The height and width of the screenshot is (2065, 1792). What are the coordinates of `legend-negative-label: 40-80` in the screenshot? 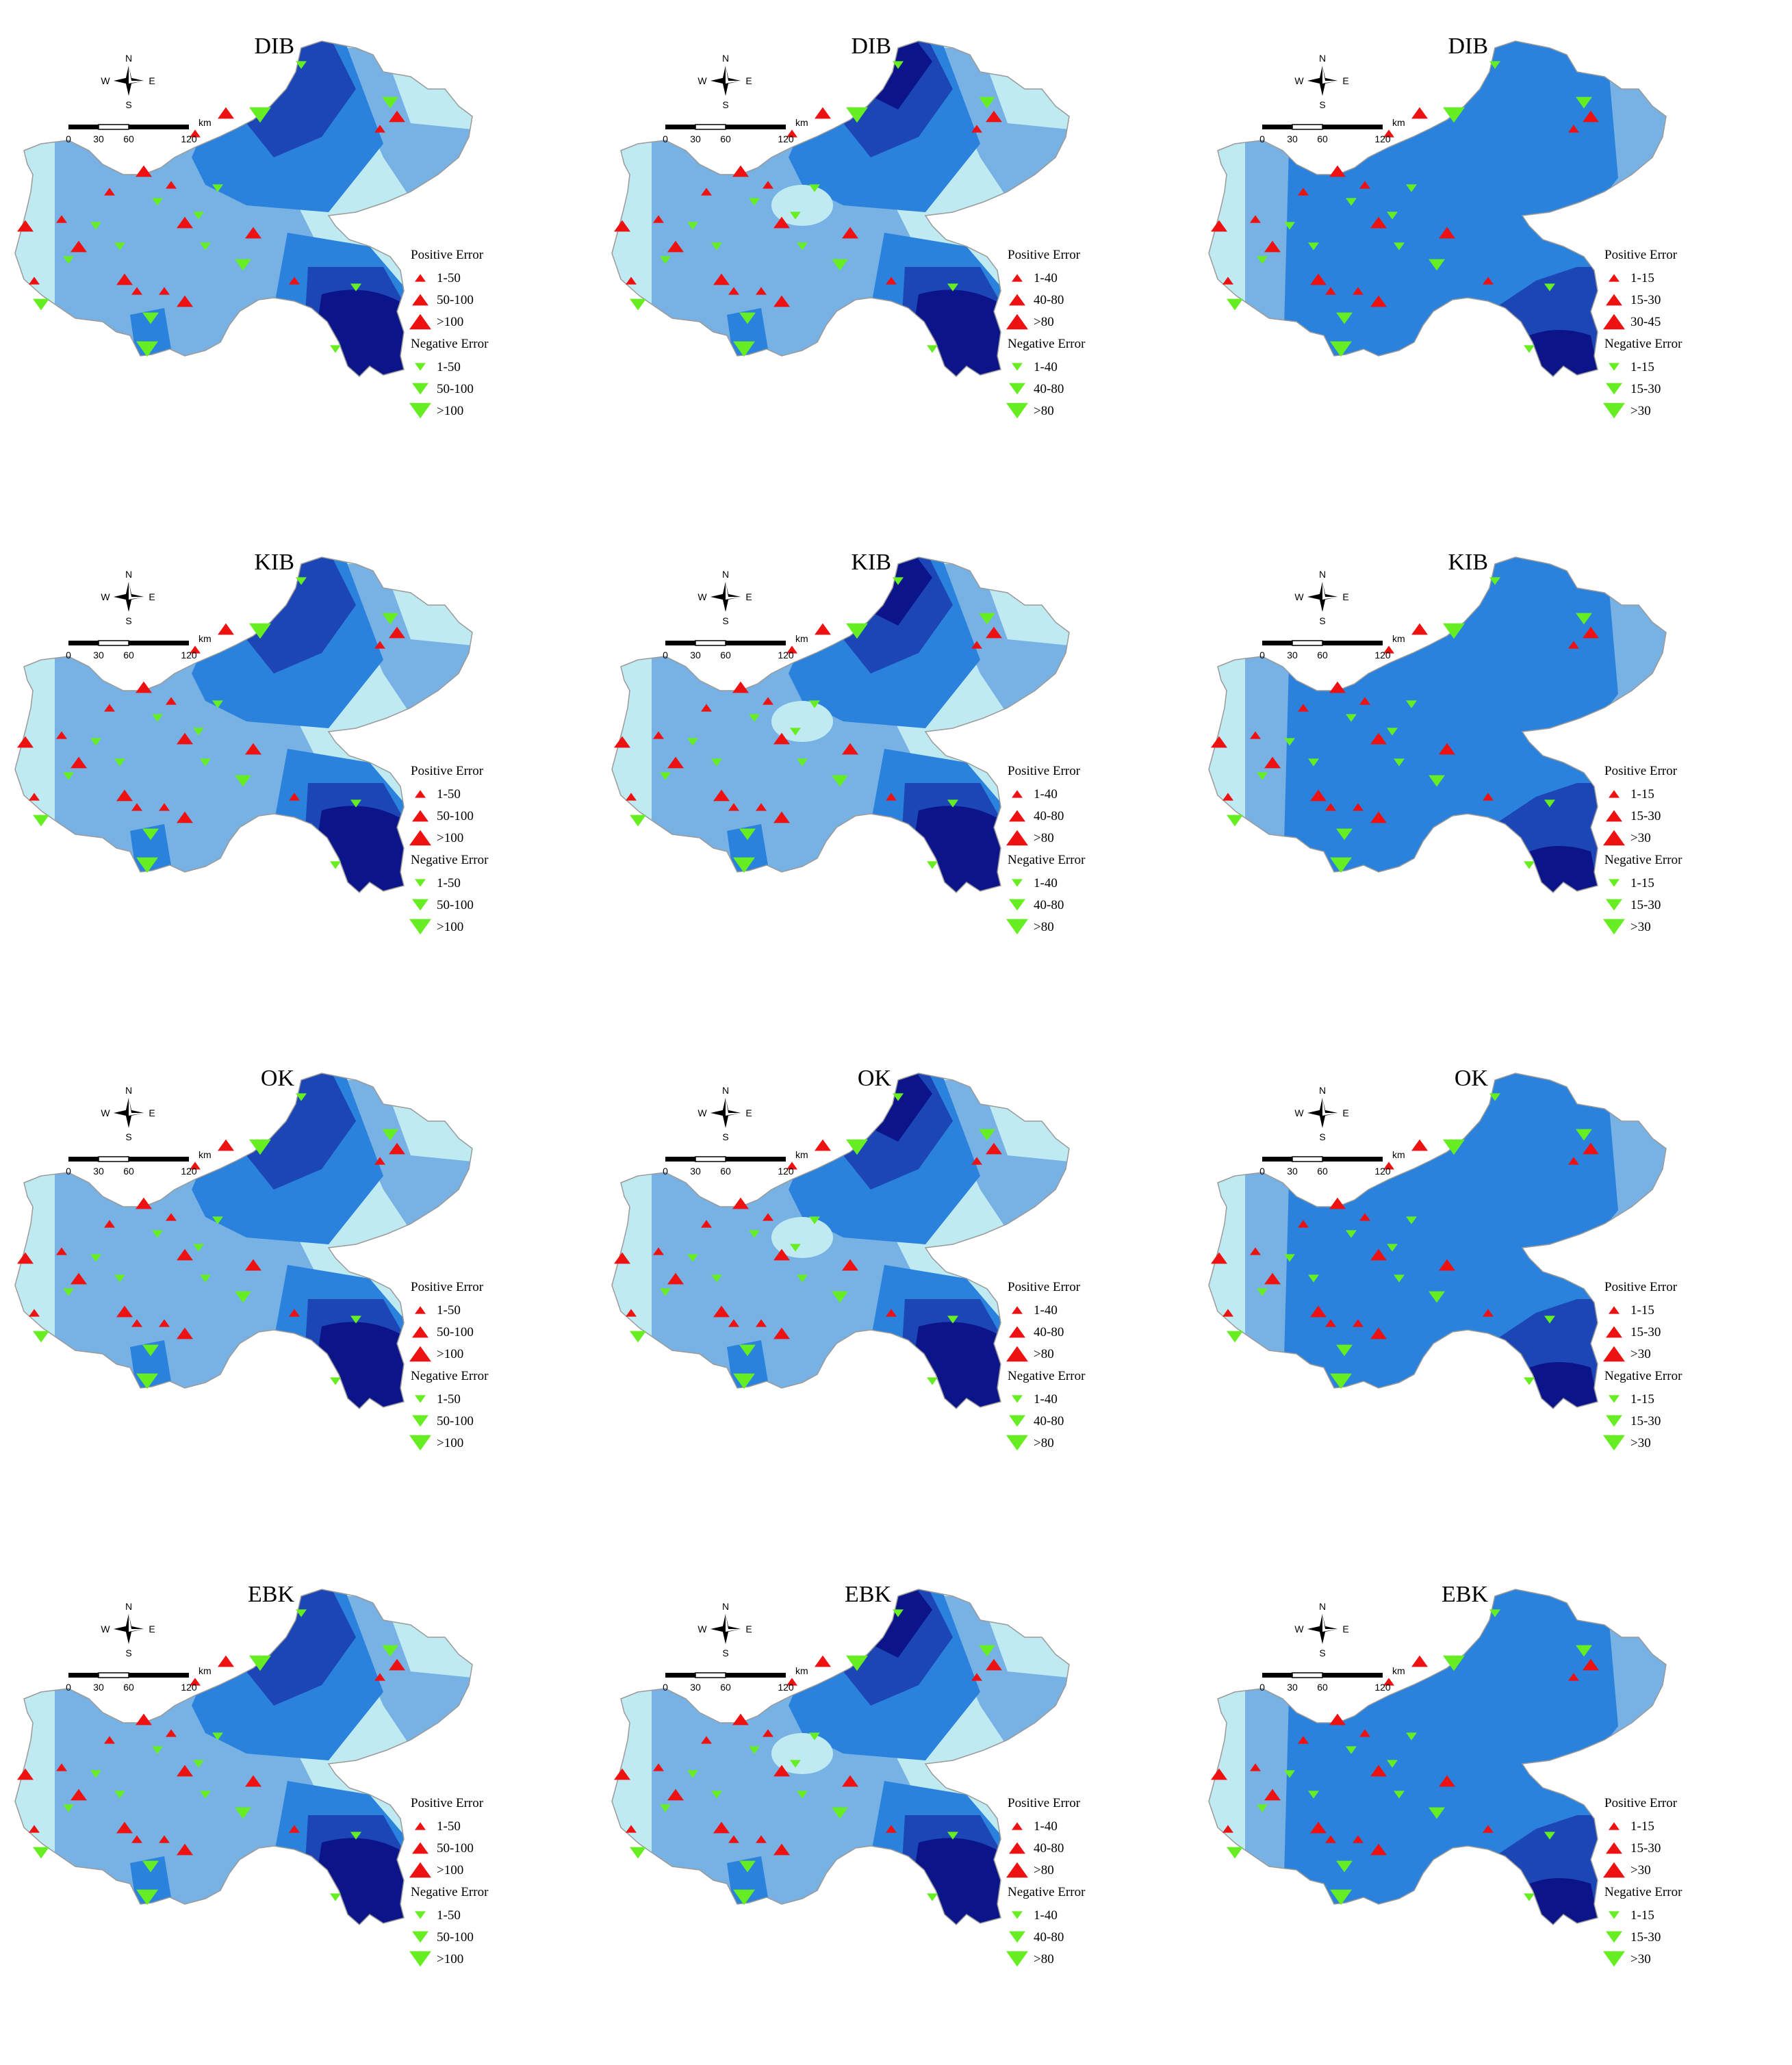 It's located at (1049, 389).